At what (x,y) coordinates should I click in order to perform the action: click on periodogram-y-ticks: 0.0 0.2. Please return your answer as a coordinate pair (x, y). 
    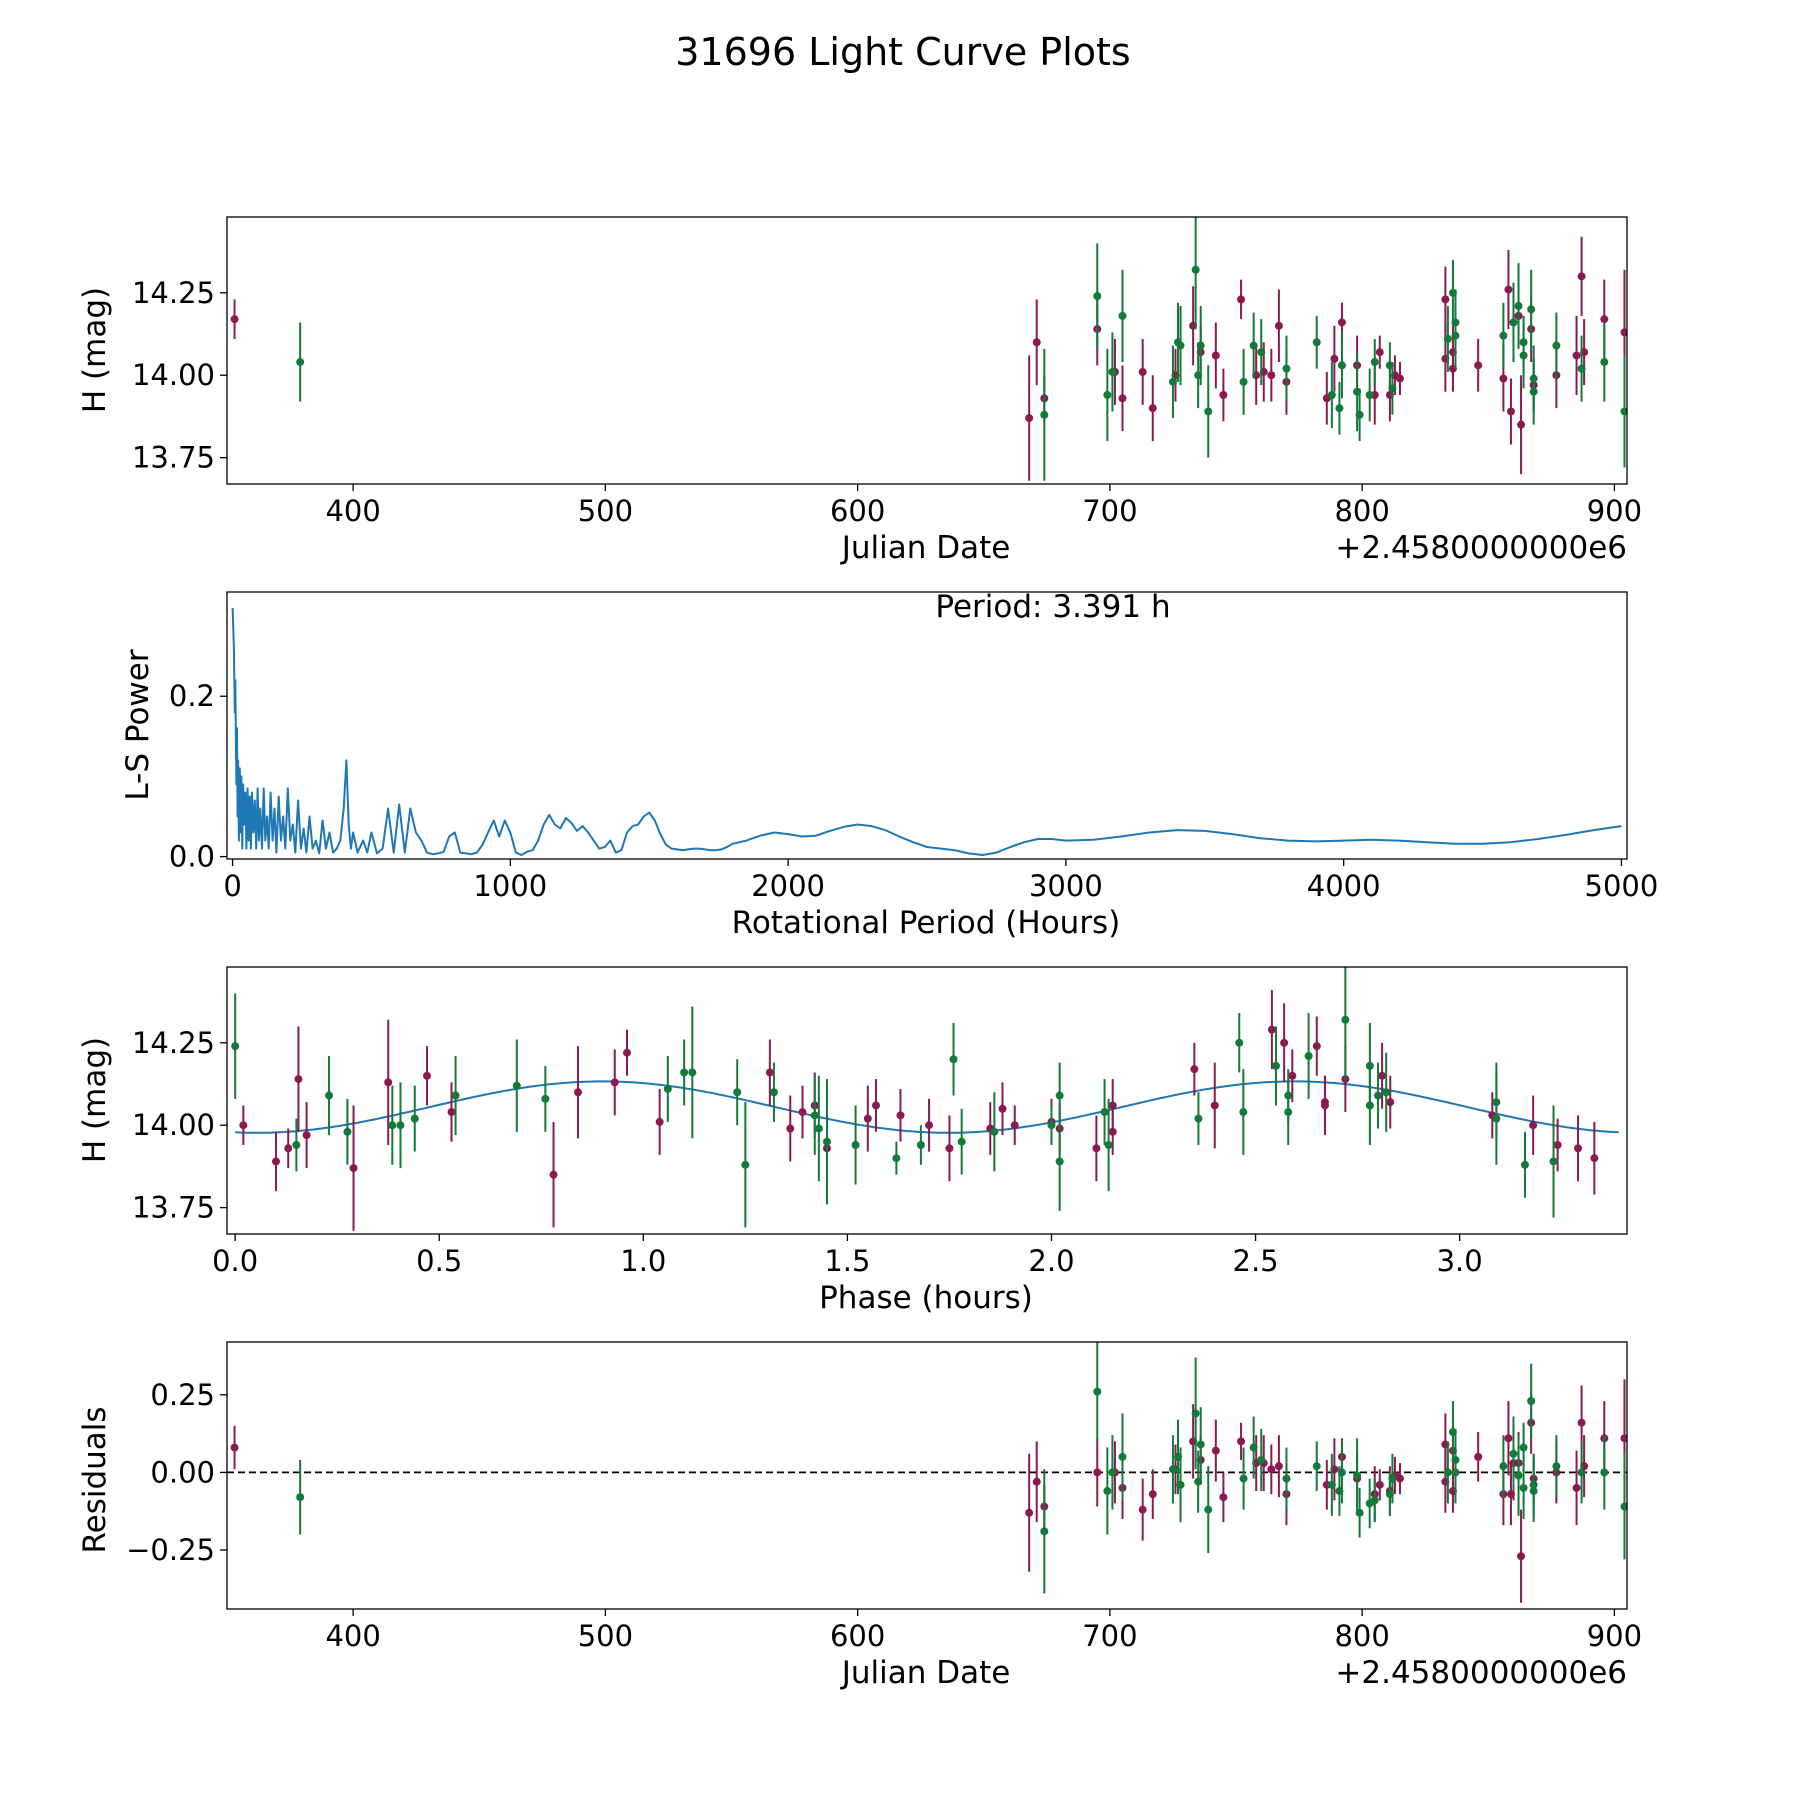
    Looking at the image, I should click on (198, 776).